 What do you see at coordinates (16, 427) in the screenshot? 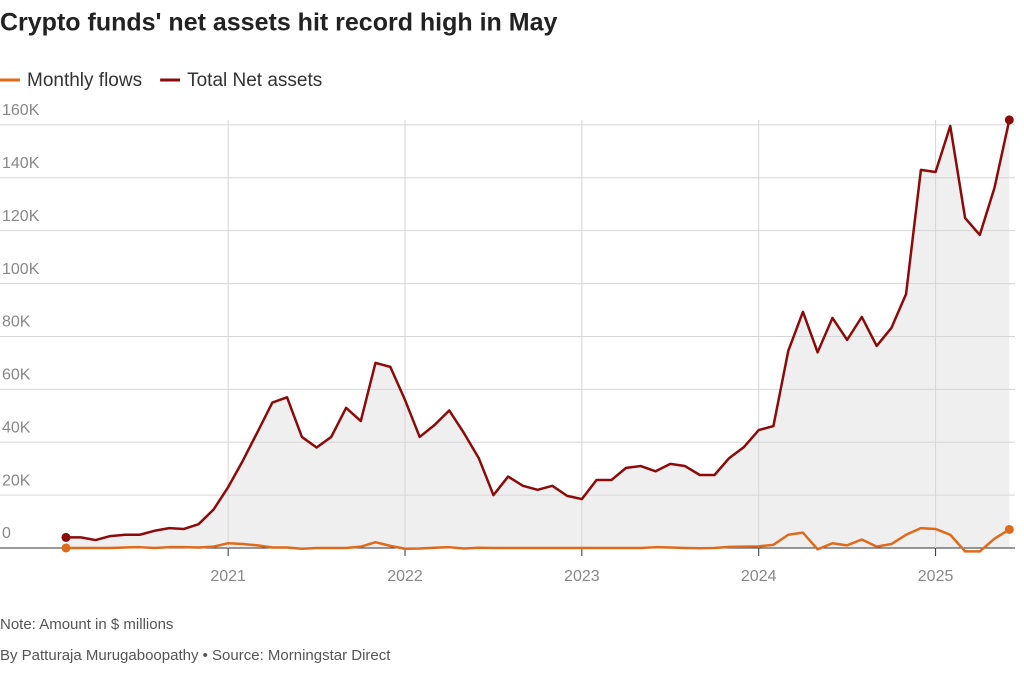
I see `y-tick-label: 40K` at bounding box center [16, 427].